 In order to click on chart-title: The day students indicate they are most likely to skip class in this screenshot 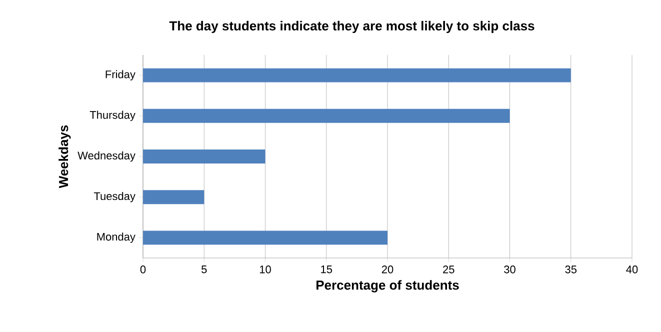, I will do `click(351, 27)`.